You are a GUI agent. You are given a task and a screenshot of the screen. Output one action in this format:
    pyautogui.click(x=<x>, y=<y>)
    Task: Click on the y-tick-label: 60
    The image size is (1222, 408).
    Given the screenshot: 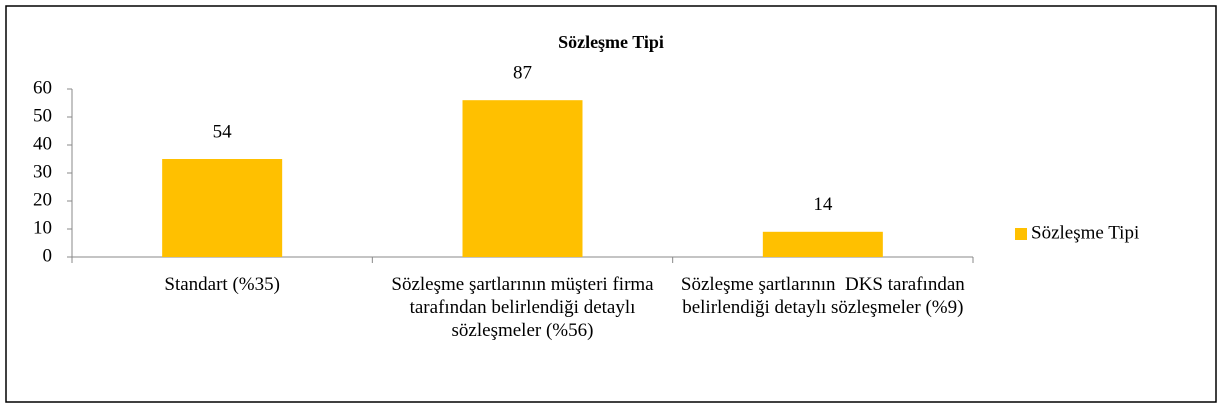 What is the action you would take?
    pyautogui.click(x=42, y=87)
    